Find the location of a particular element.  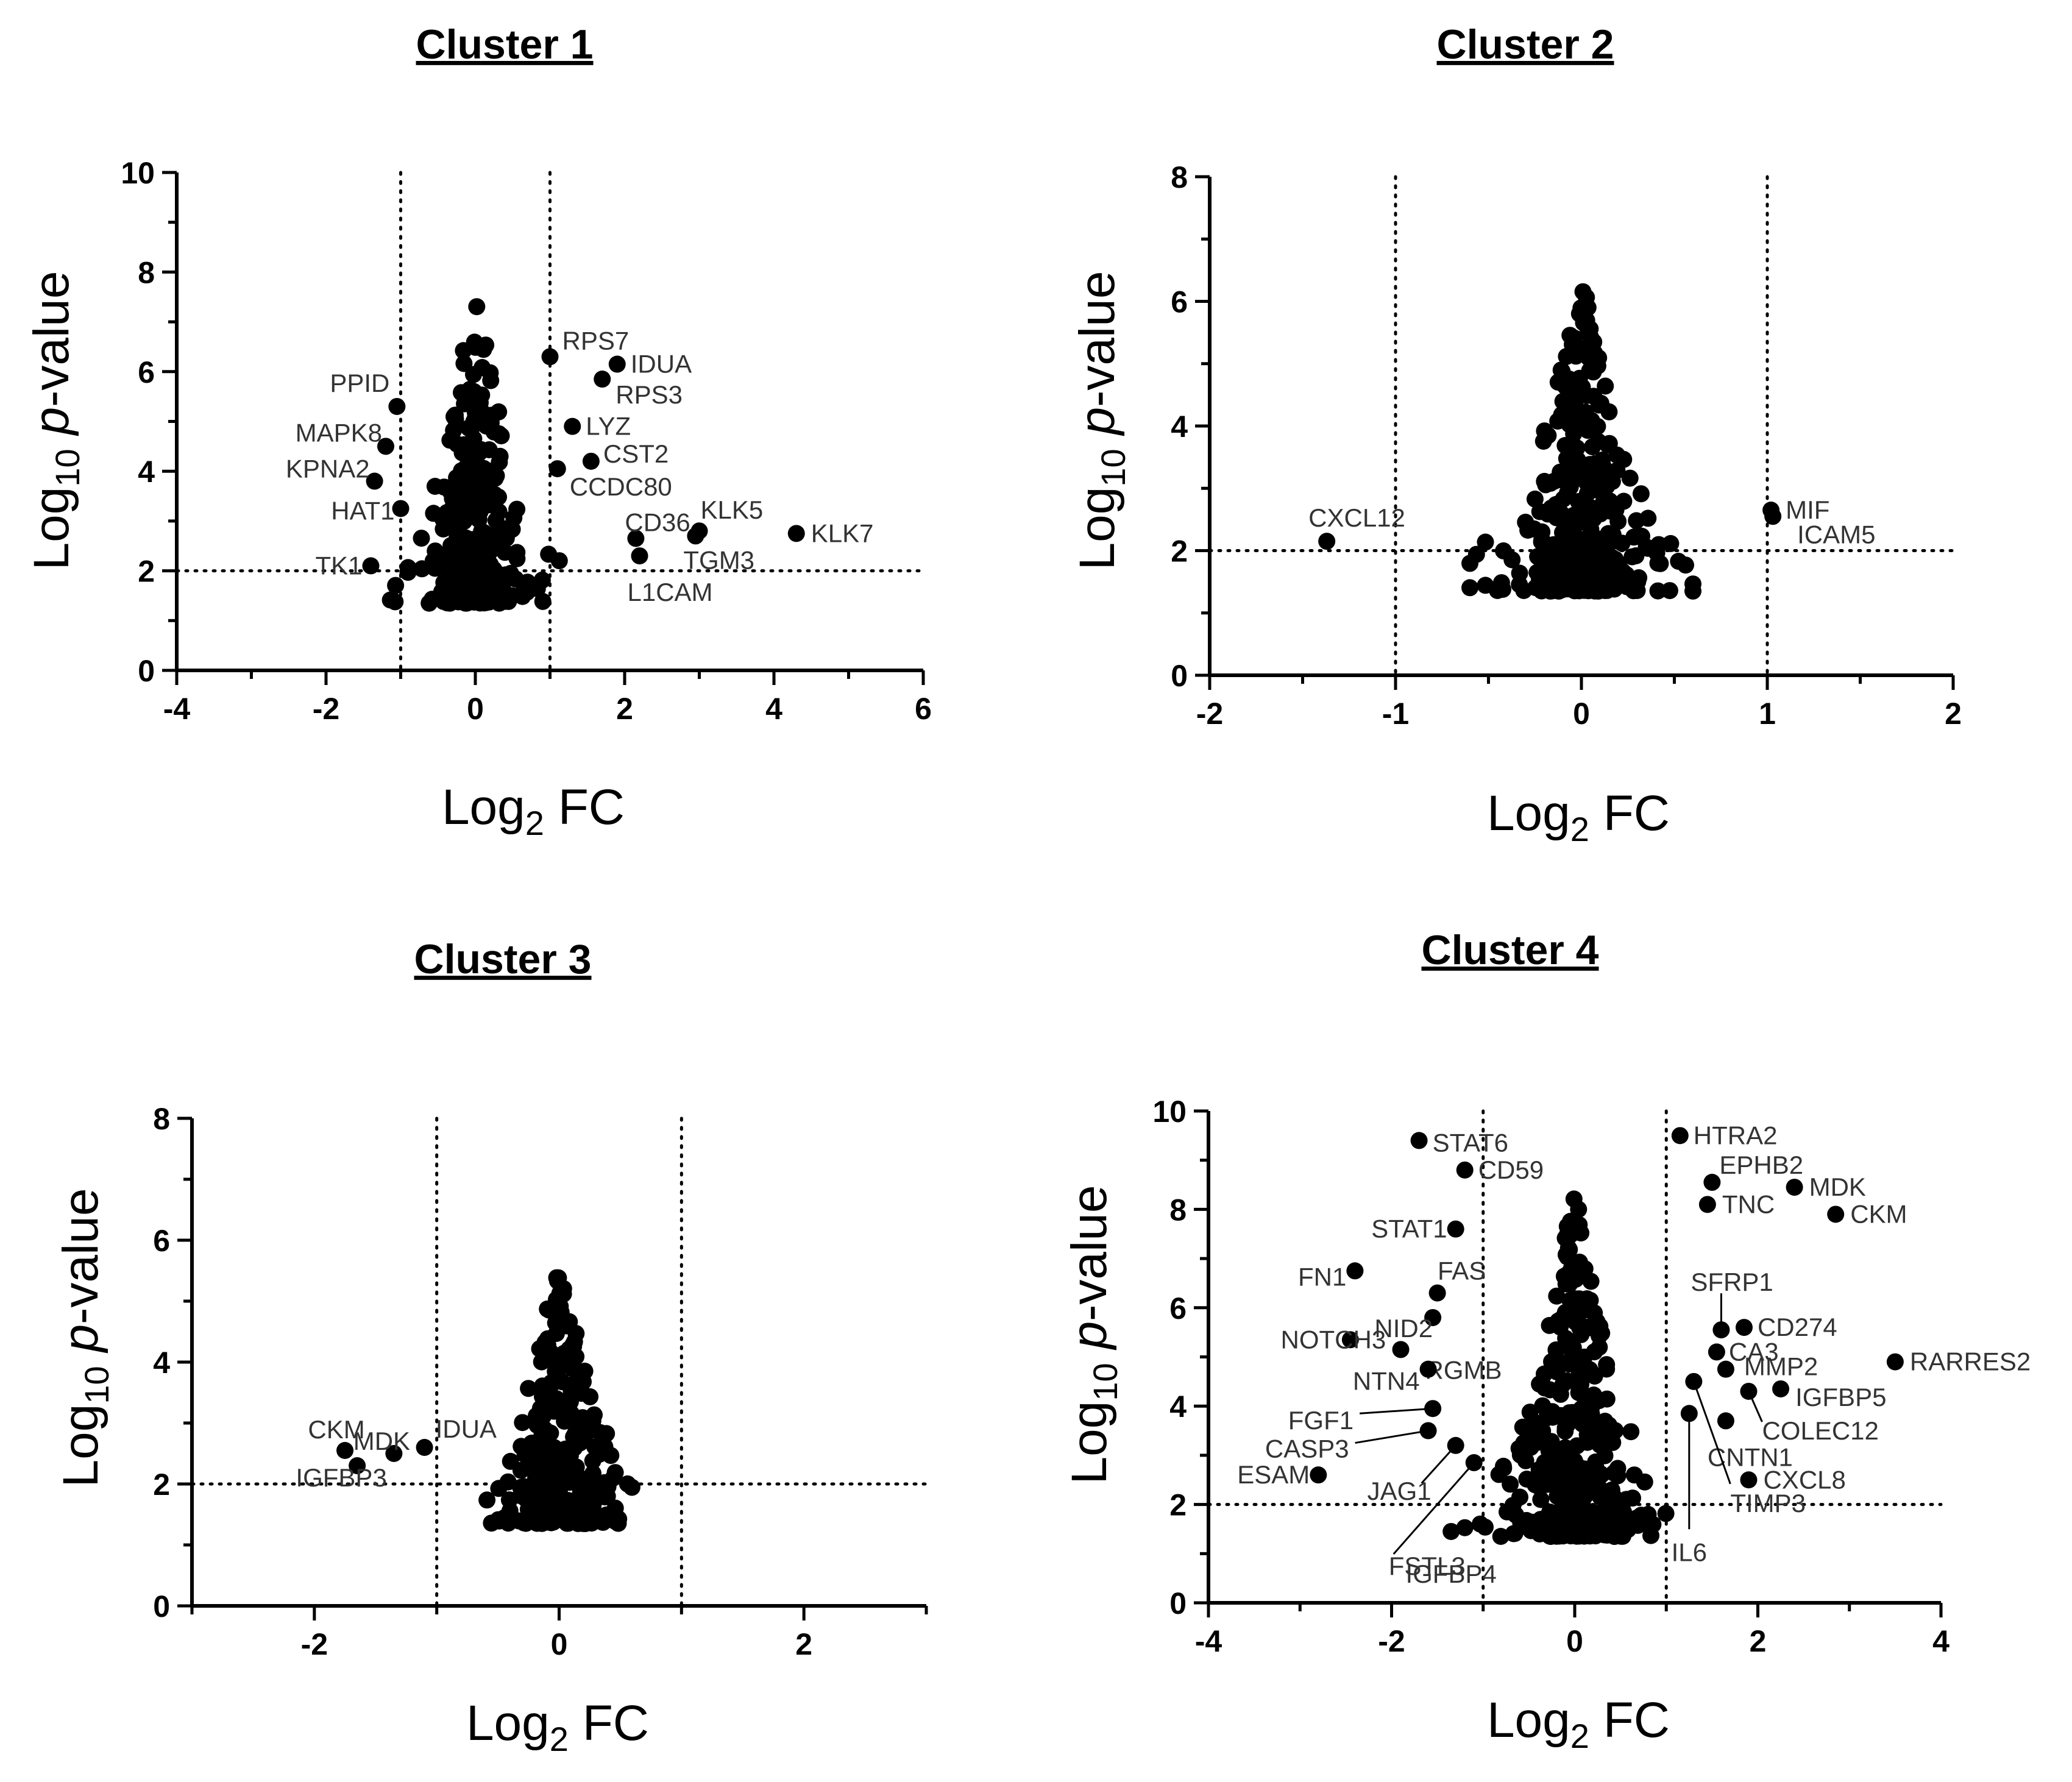

x-tick-label: 0 is located at coordinates (1581, 714).